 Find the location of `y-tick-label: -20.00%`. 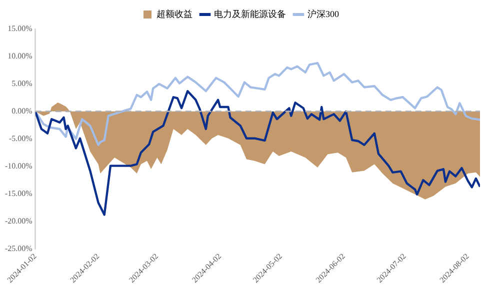

y-tick-label: -20.00% is located at coordinates (19, 221).